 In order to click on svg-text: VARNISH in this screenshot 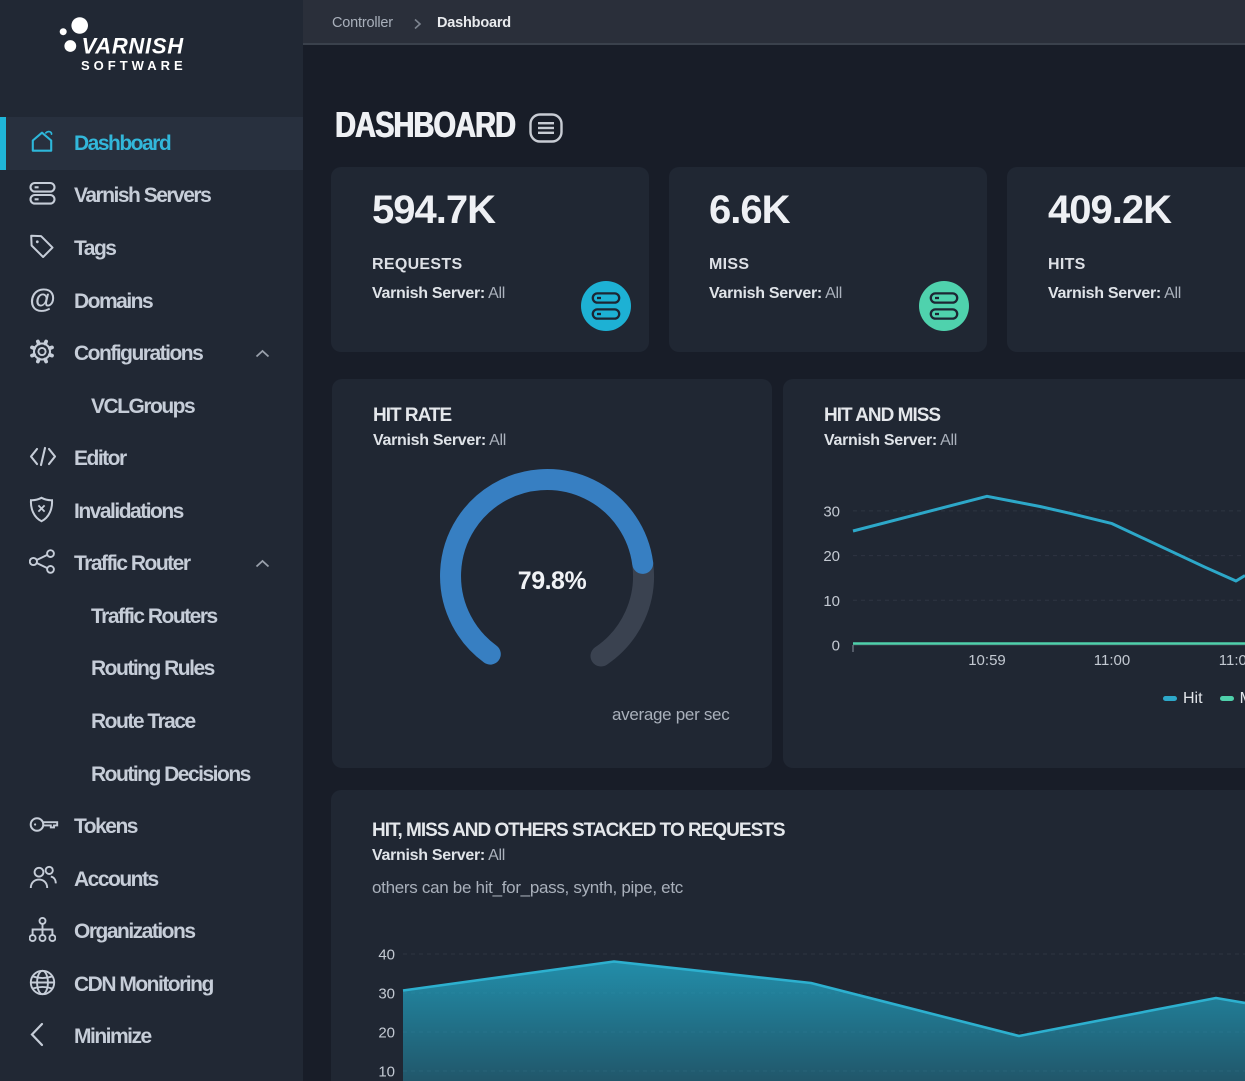, I will do `click(133, 46)`.